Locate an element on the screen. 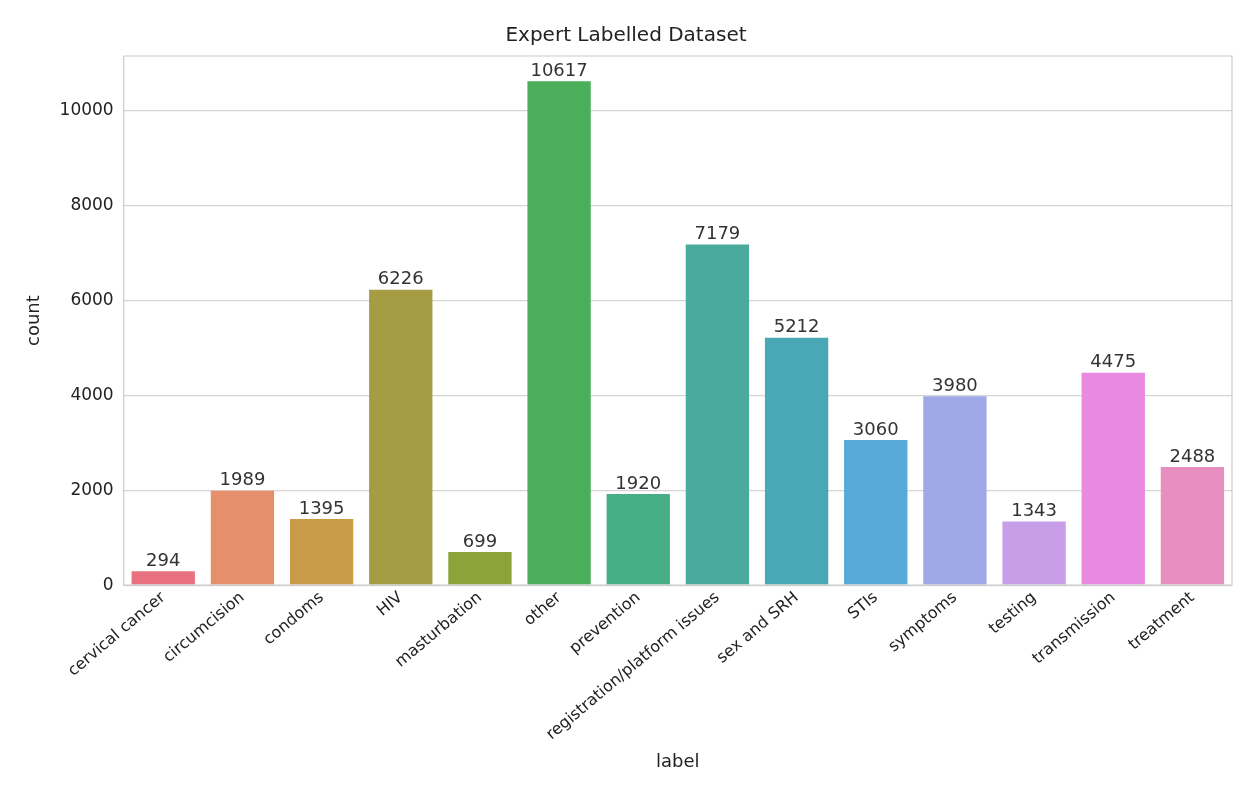 This screenshot has height=787, width=1257. y-tick-label: 4000 is located at coordinates (92, 393).